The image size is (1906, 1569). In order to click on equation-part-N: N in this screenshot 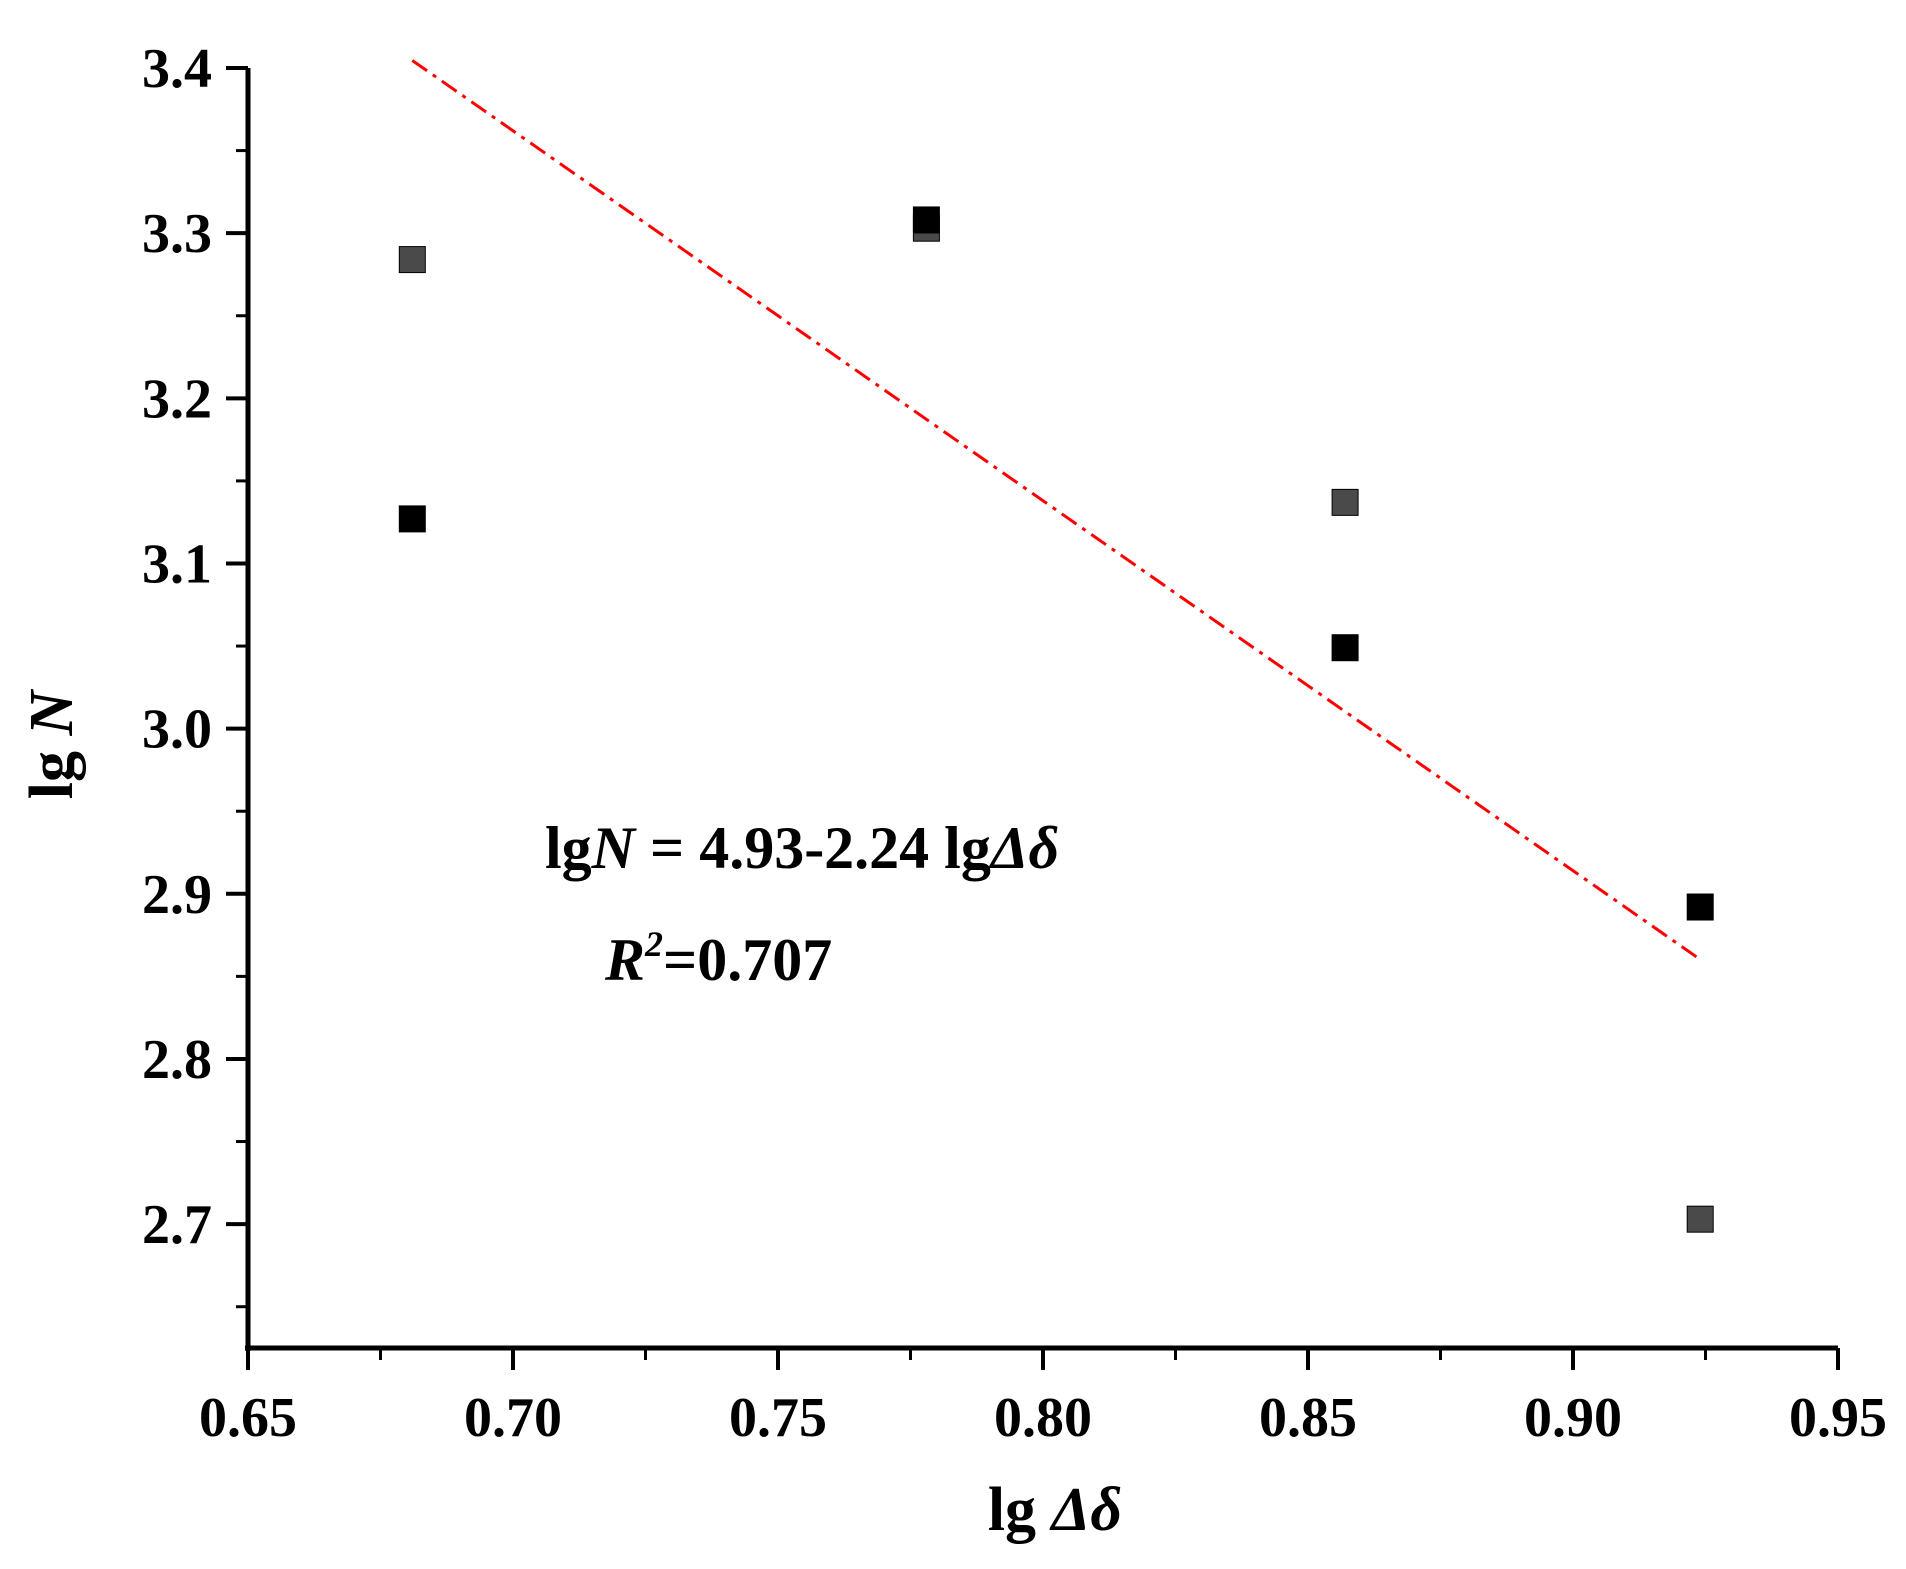, I will do `click(614, 848)`.